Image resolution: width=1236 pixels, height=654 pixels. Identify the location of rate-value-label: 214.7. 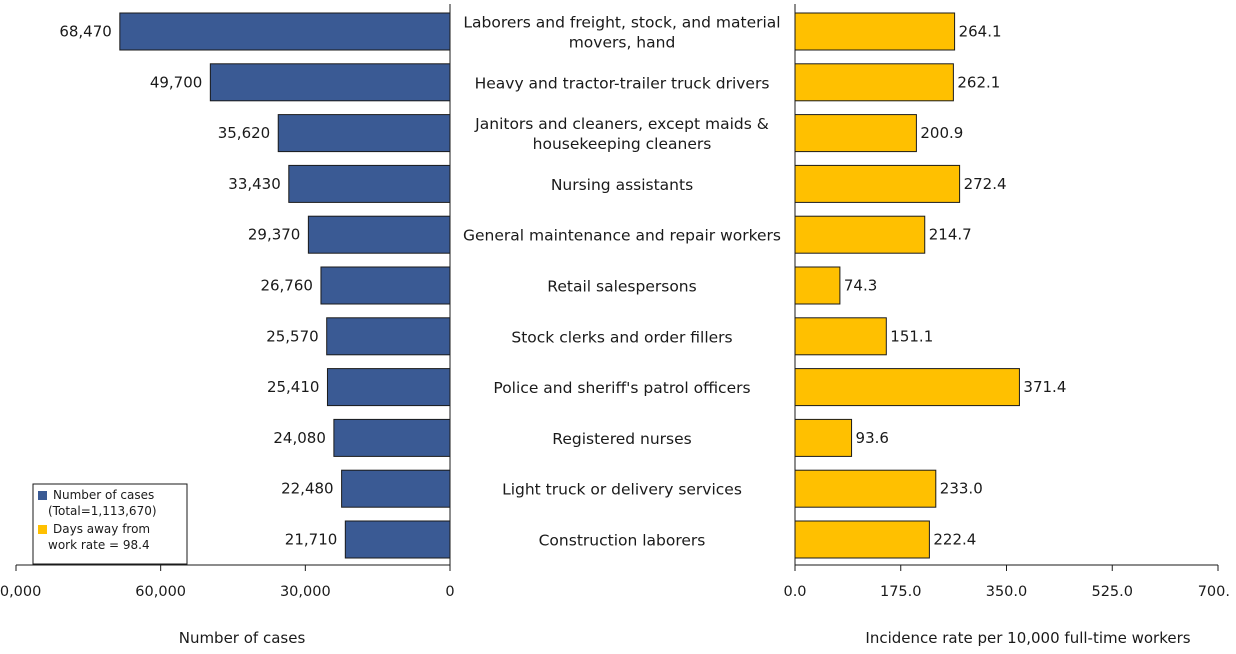
(950, 235).